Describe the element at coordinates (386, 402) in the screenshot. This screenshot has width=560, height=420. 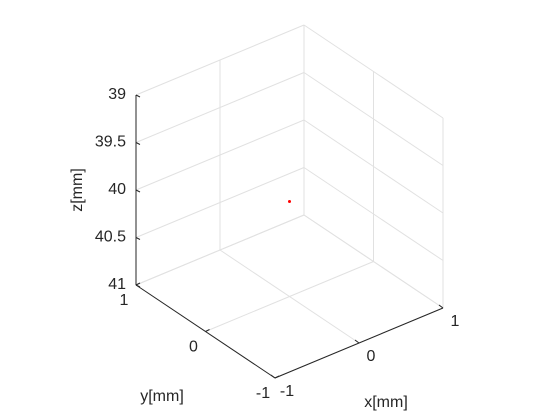
I see `x-axis-label: x[mm]` at that location.